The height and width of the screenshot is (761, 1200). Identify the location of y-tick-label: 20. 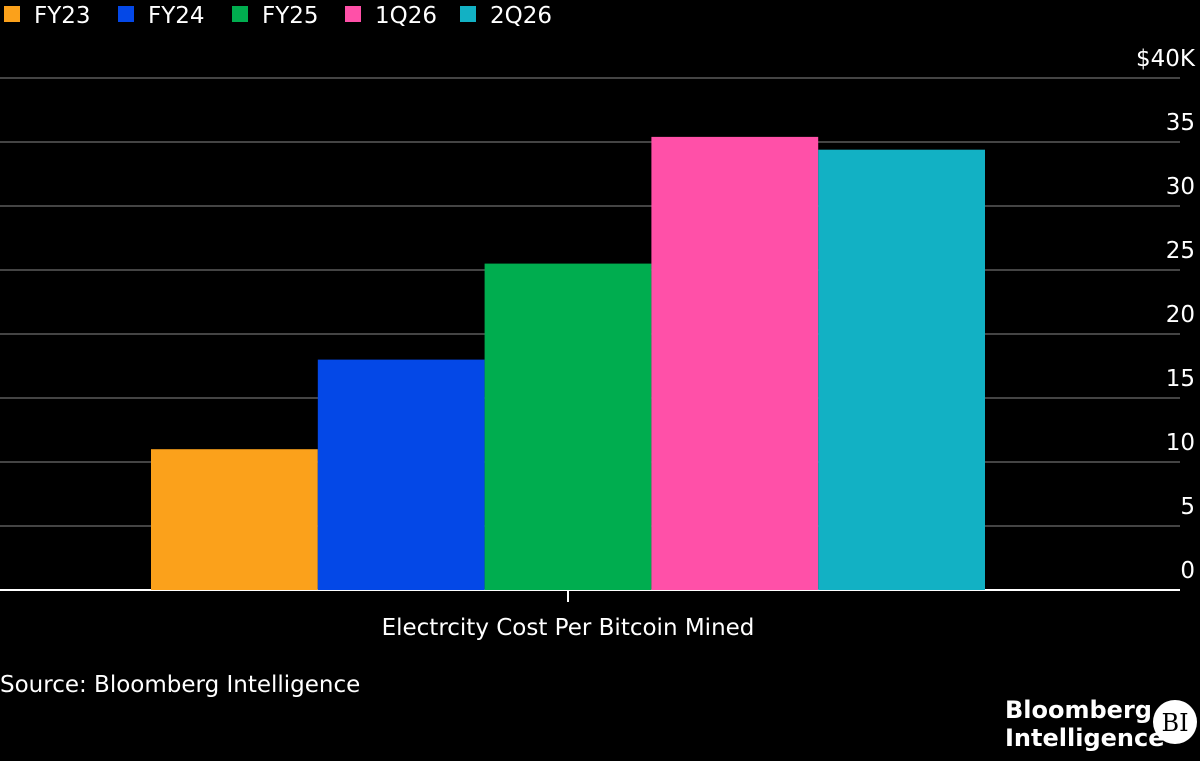
(1180, 315).